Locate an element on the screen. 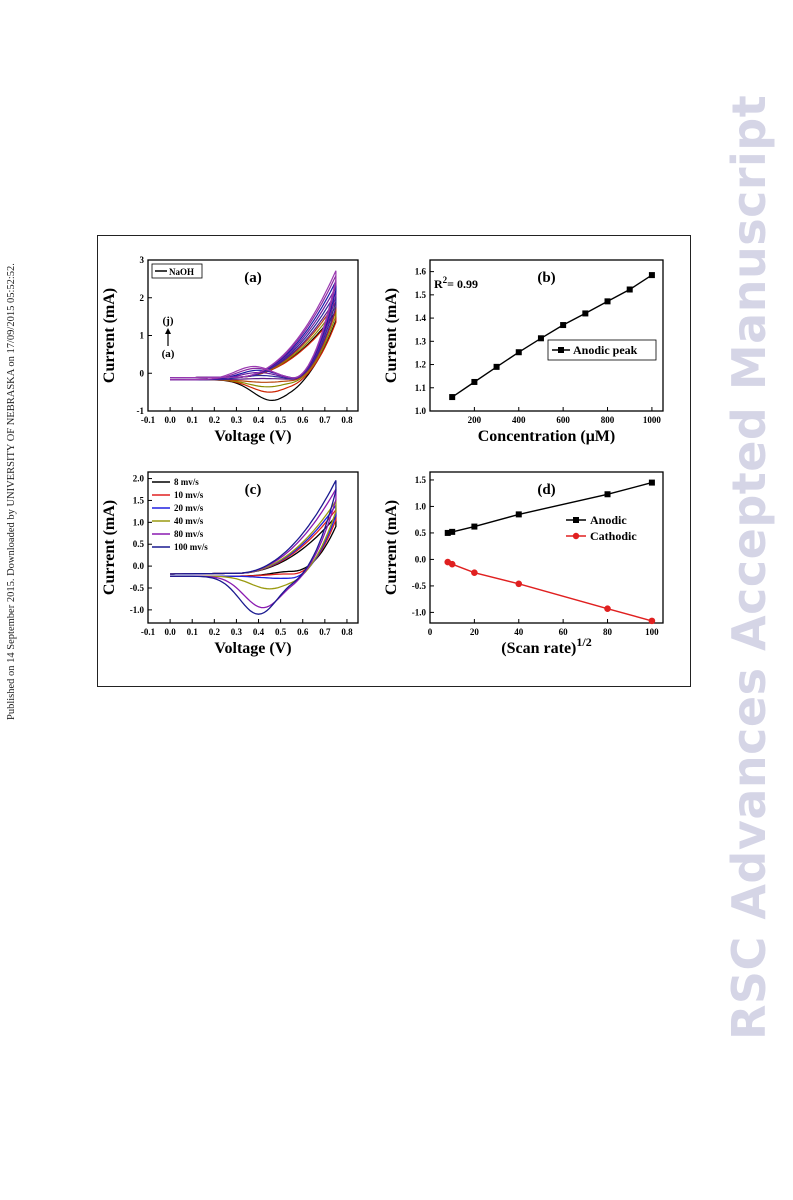 The width and height of the screenshot is (793, 1200). panel-label: (a) is located at coordinates (253, 278).